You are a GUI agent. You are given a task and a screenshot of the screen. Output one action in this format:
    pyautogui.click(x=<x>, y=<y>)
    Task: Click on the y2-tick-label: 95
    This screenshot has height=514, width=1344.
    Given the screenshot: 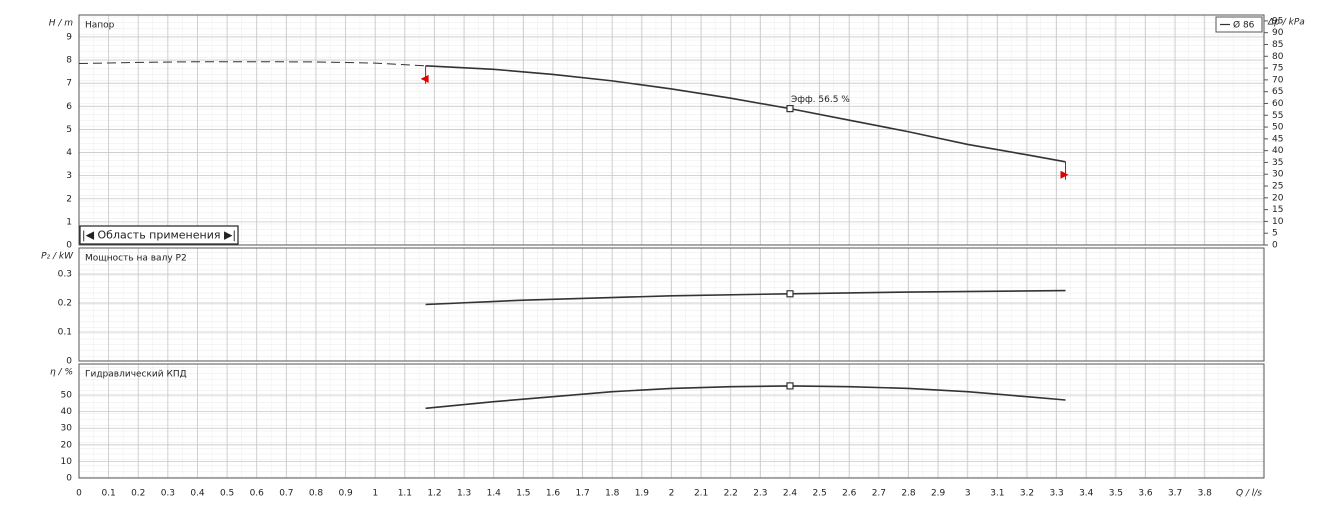 What is the action you would take?
    pyautogui.click(x=1277, y=21)
    